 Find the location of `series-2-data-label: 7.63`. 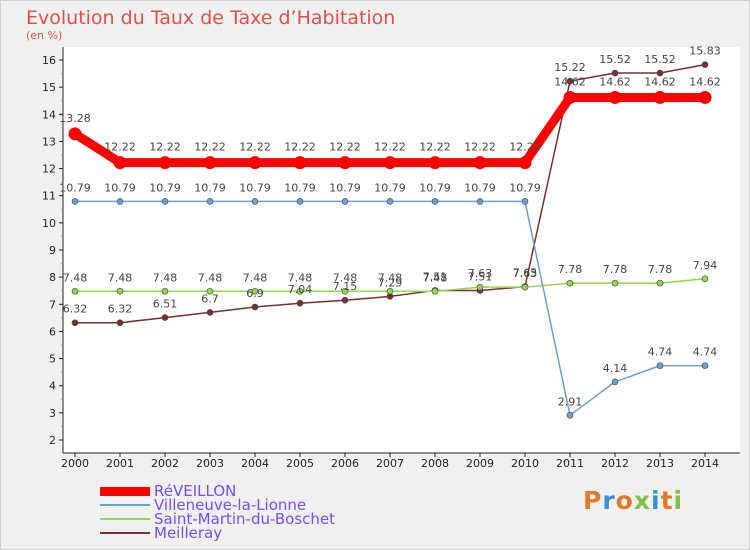

series-2-data-label: 7.63 is located at coordinates (525, 273).